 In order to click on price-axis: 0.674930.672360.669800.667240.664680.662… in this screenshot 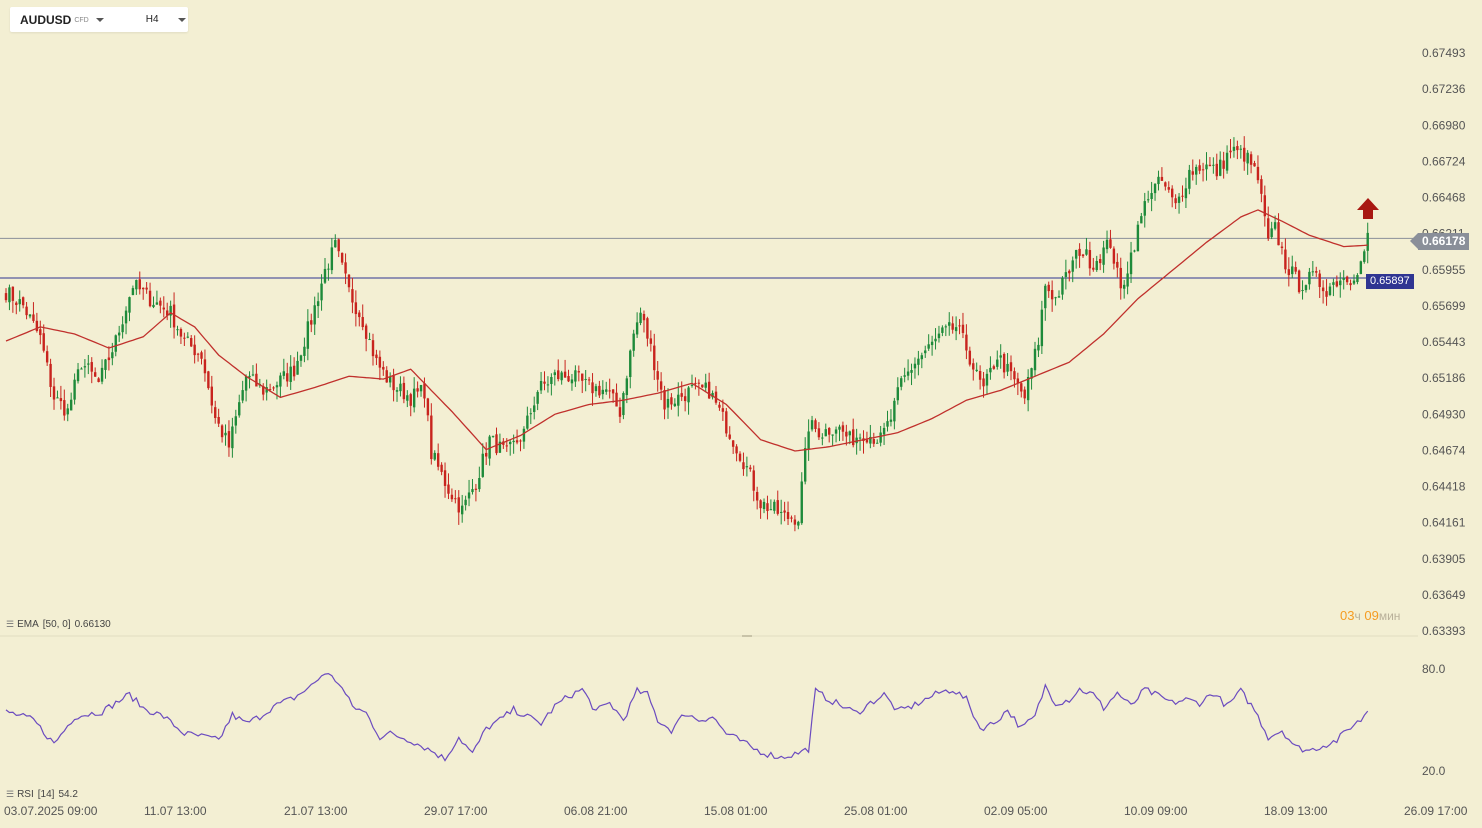, I will do `click(1444, 342)`.